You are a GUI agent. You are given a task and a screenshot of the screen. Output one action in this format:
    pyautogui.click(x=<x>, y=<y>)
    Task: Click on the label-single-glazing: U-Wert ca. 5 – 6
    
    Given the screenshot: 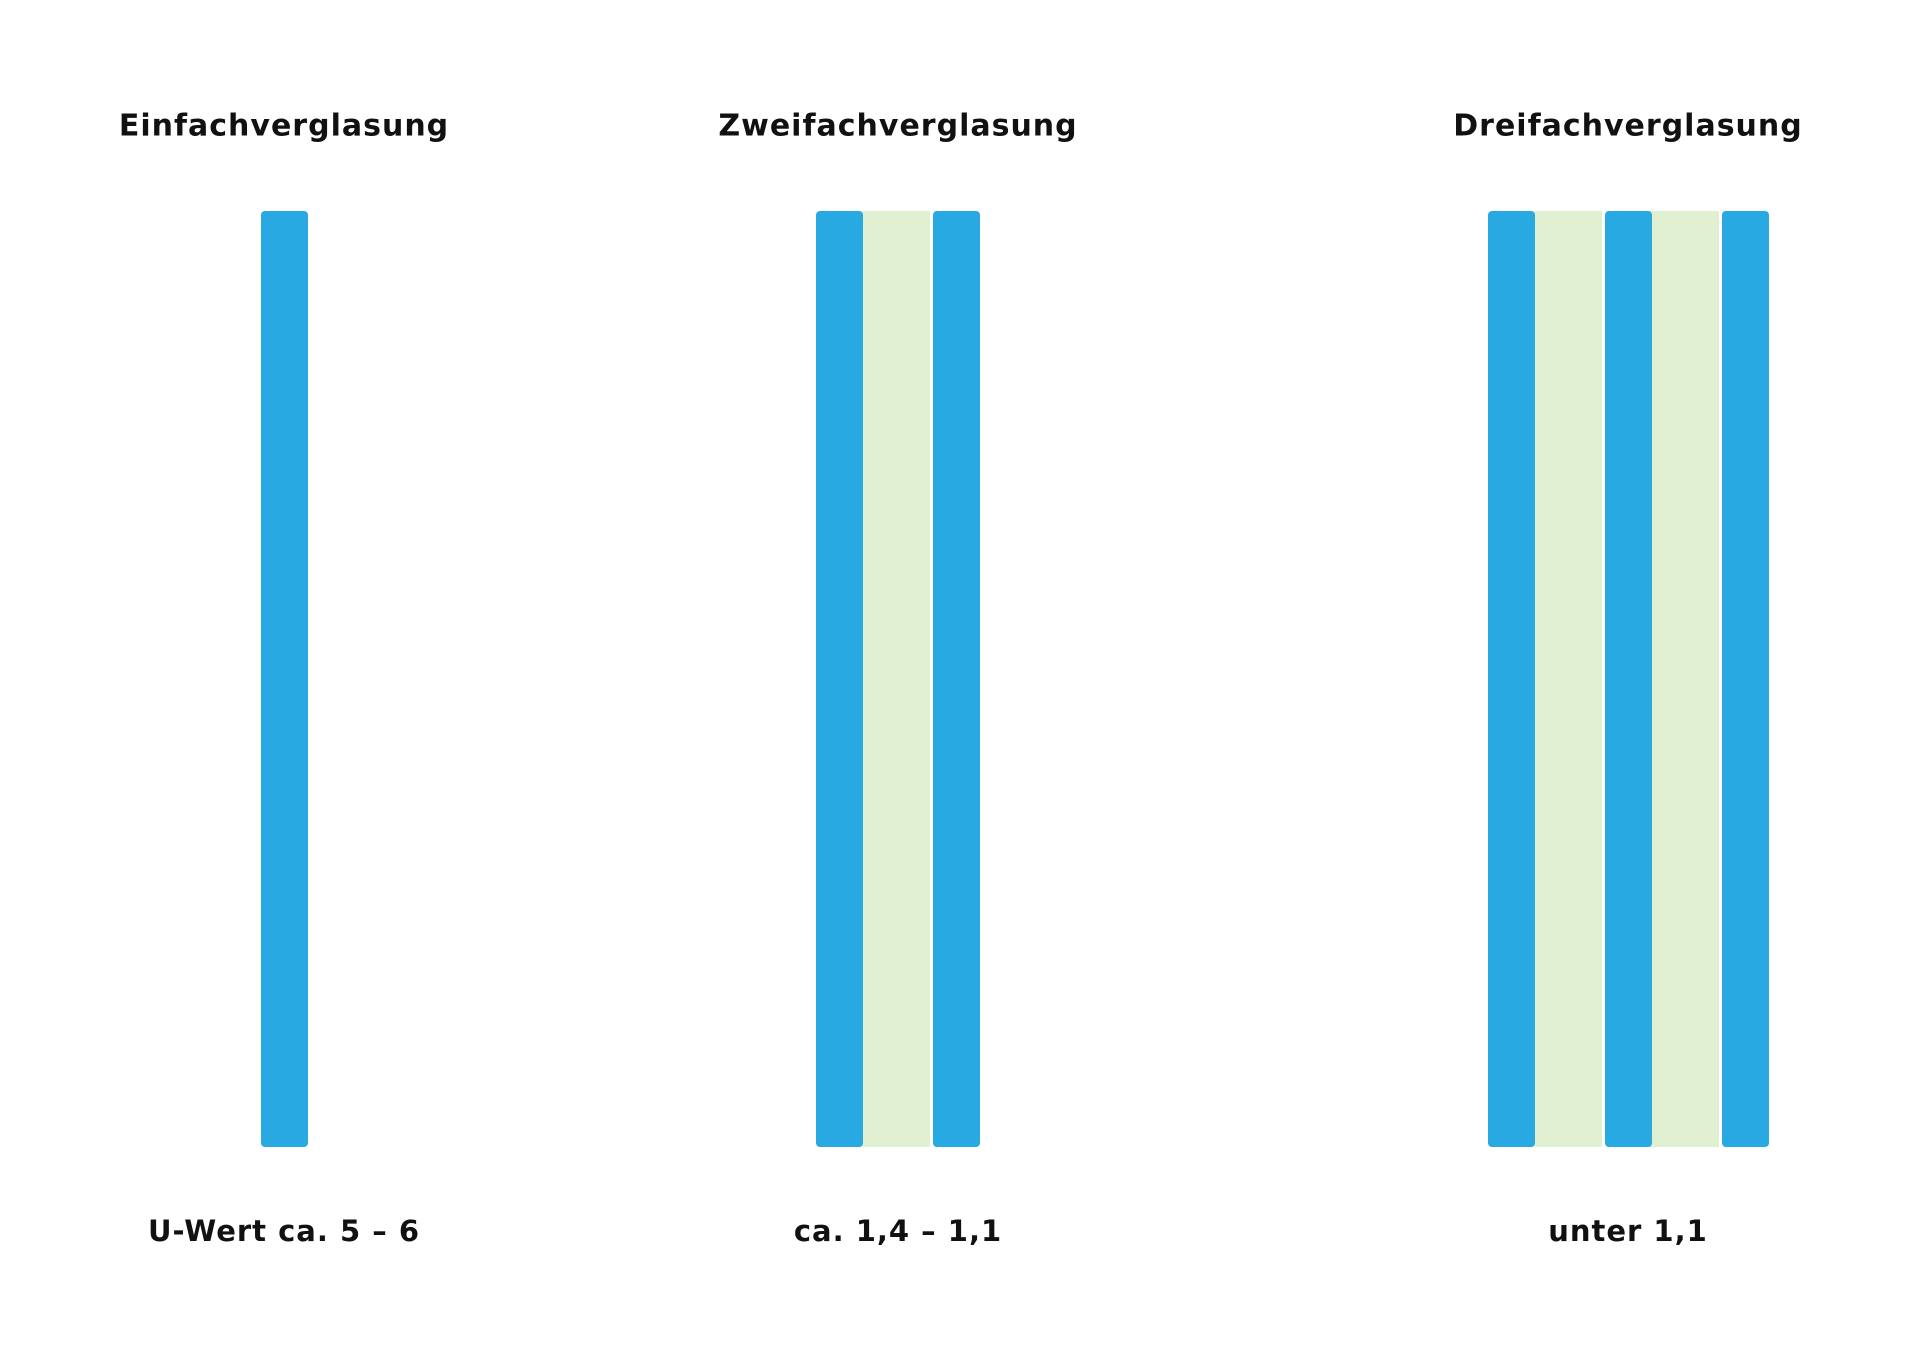 What is the action you would take?
    pyautogui.click(x=284, y=1231)
    